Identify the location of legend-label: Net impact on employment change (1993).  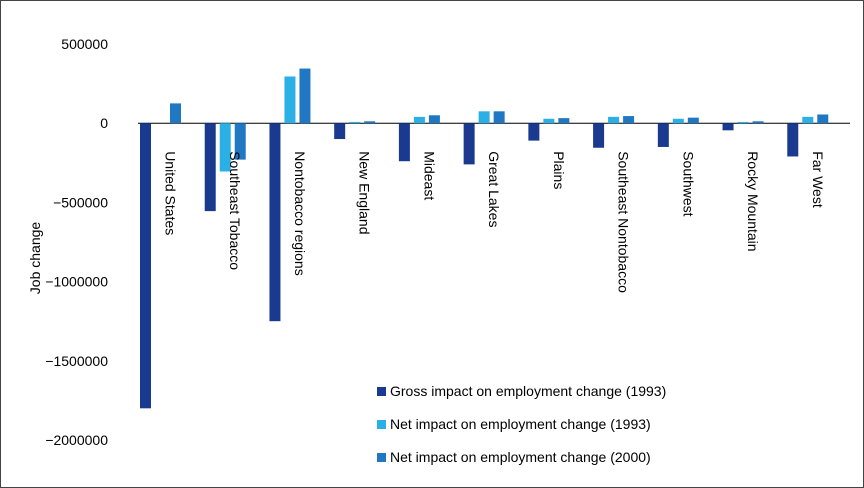
(520, 424).